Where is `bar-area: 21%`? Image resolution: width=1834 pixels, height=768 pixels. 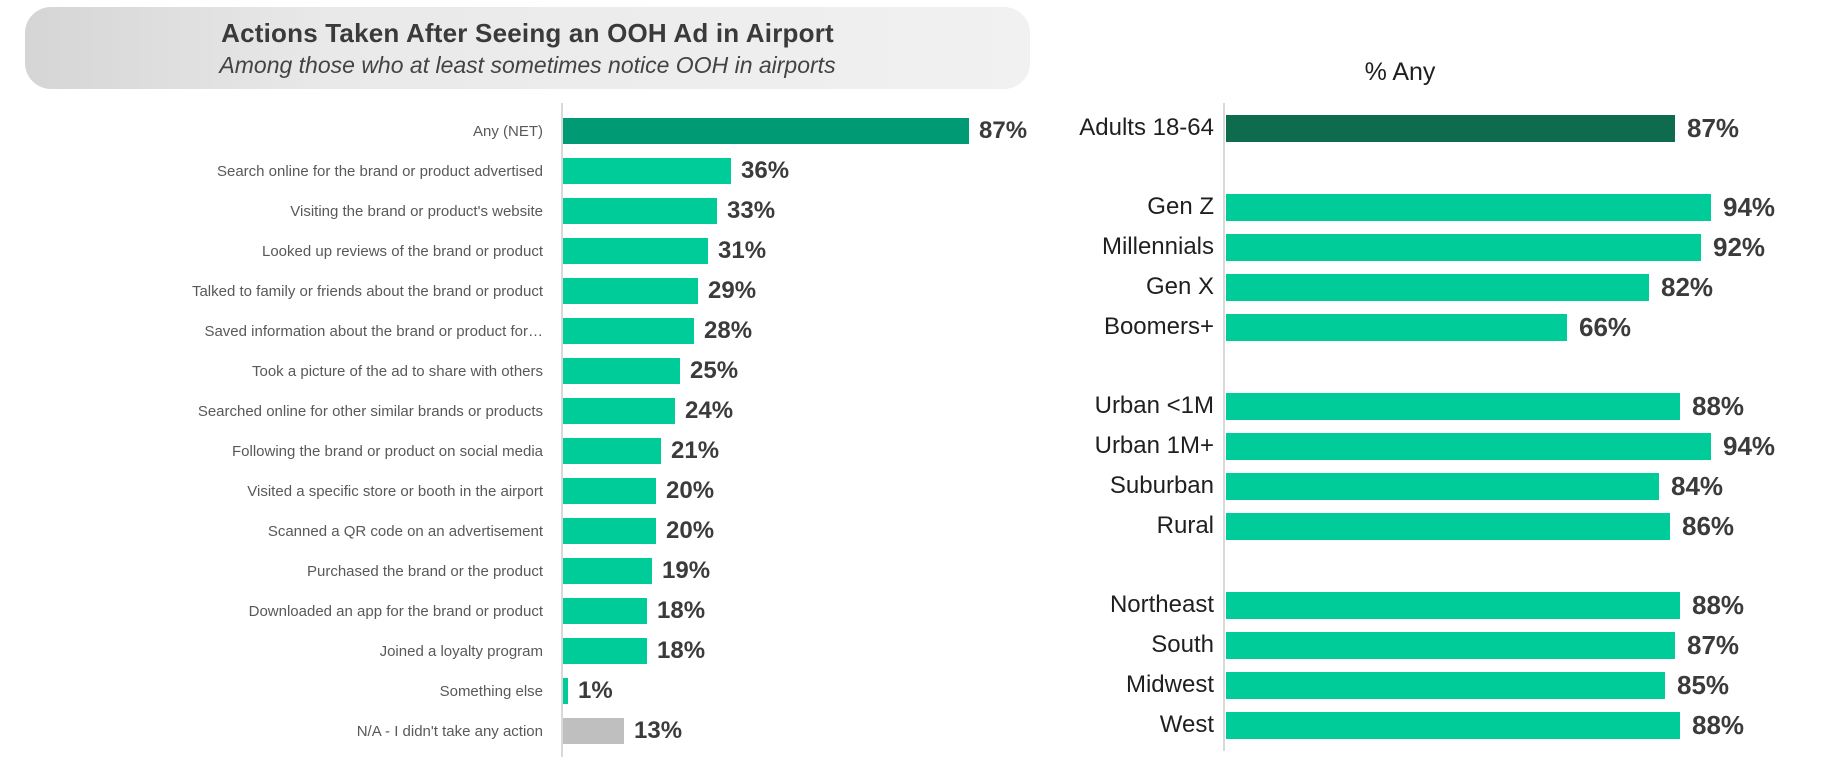
bar-area: 21% is located at coordinates (843, 451).